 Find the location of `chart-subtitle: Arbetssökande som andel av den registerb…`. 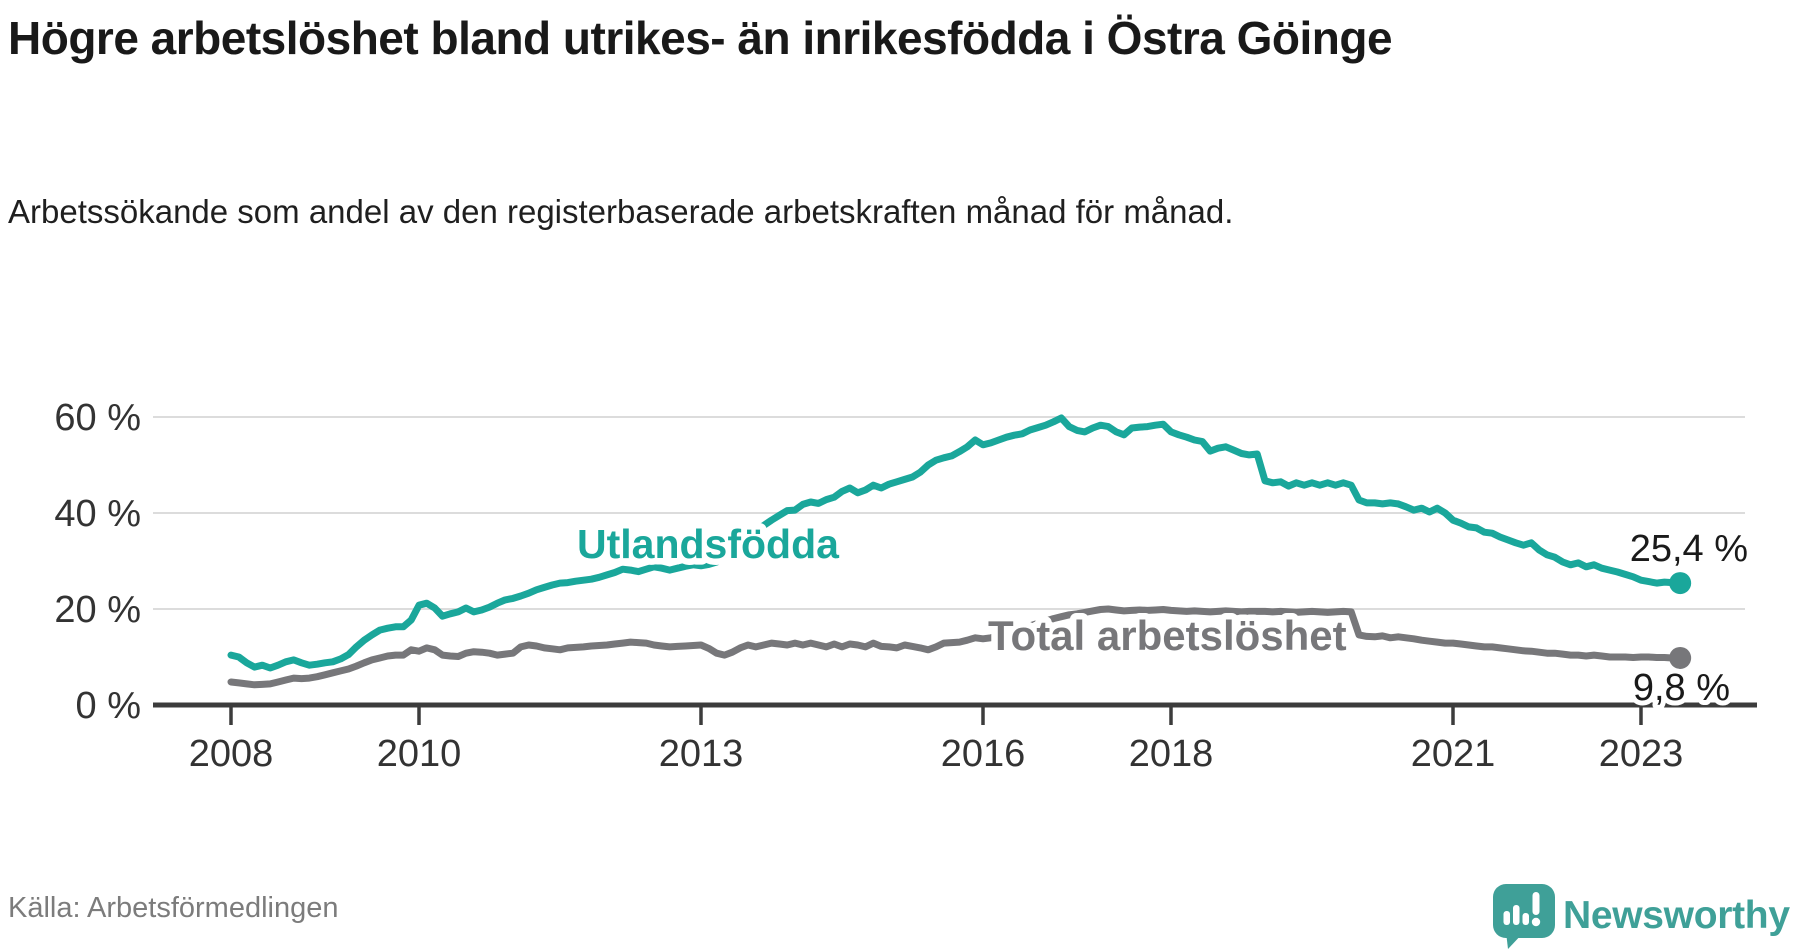

chart-subtitle: Arbetssökande som andel av den registerb… is located at coordinates (621, 211).